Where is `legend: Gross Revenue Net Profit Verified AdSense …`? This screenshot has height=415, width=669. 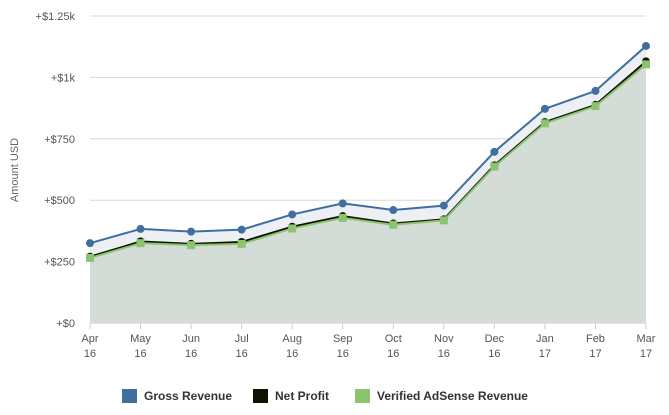 legend: Gross Revenue Net Profit Verified AdSense … is located at coordinates (325, 396).